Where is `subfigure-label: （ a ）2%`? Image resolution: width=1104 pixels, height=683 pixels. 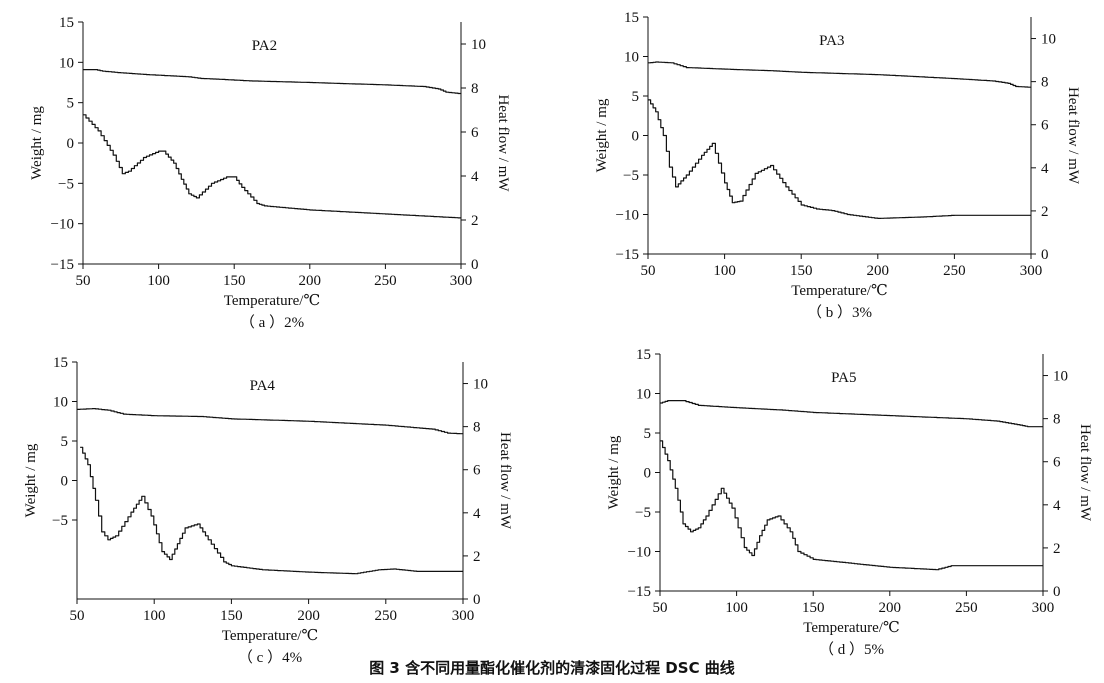
subfigure-label: （ a ）2% is located at coordinates (272, 322).